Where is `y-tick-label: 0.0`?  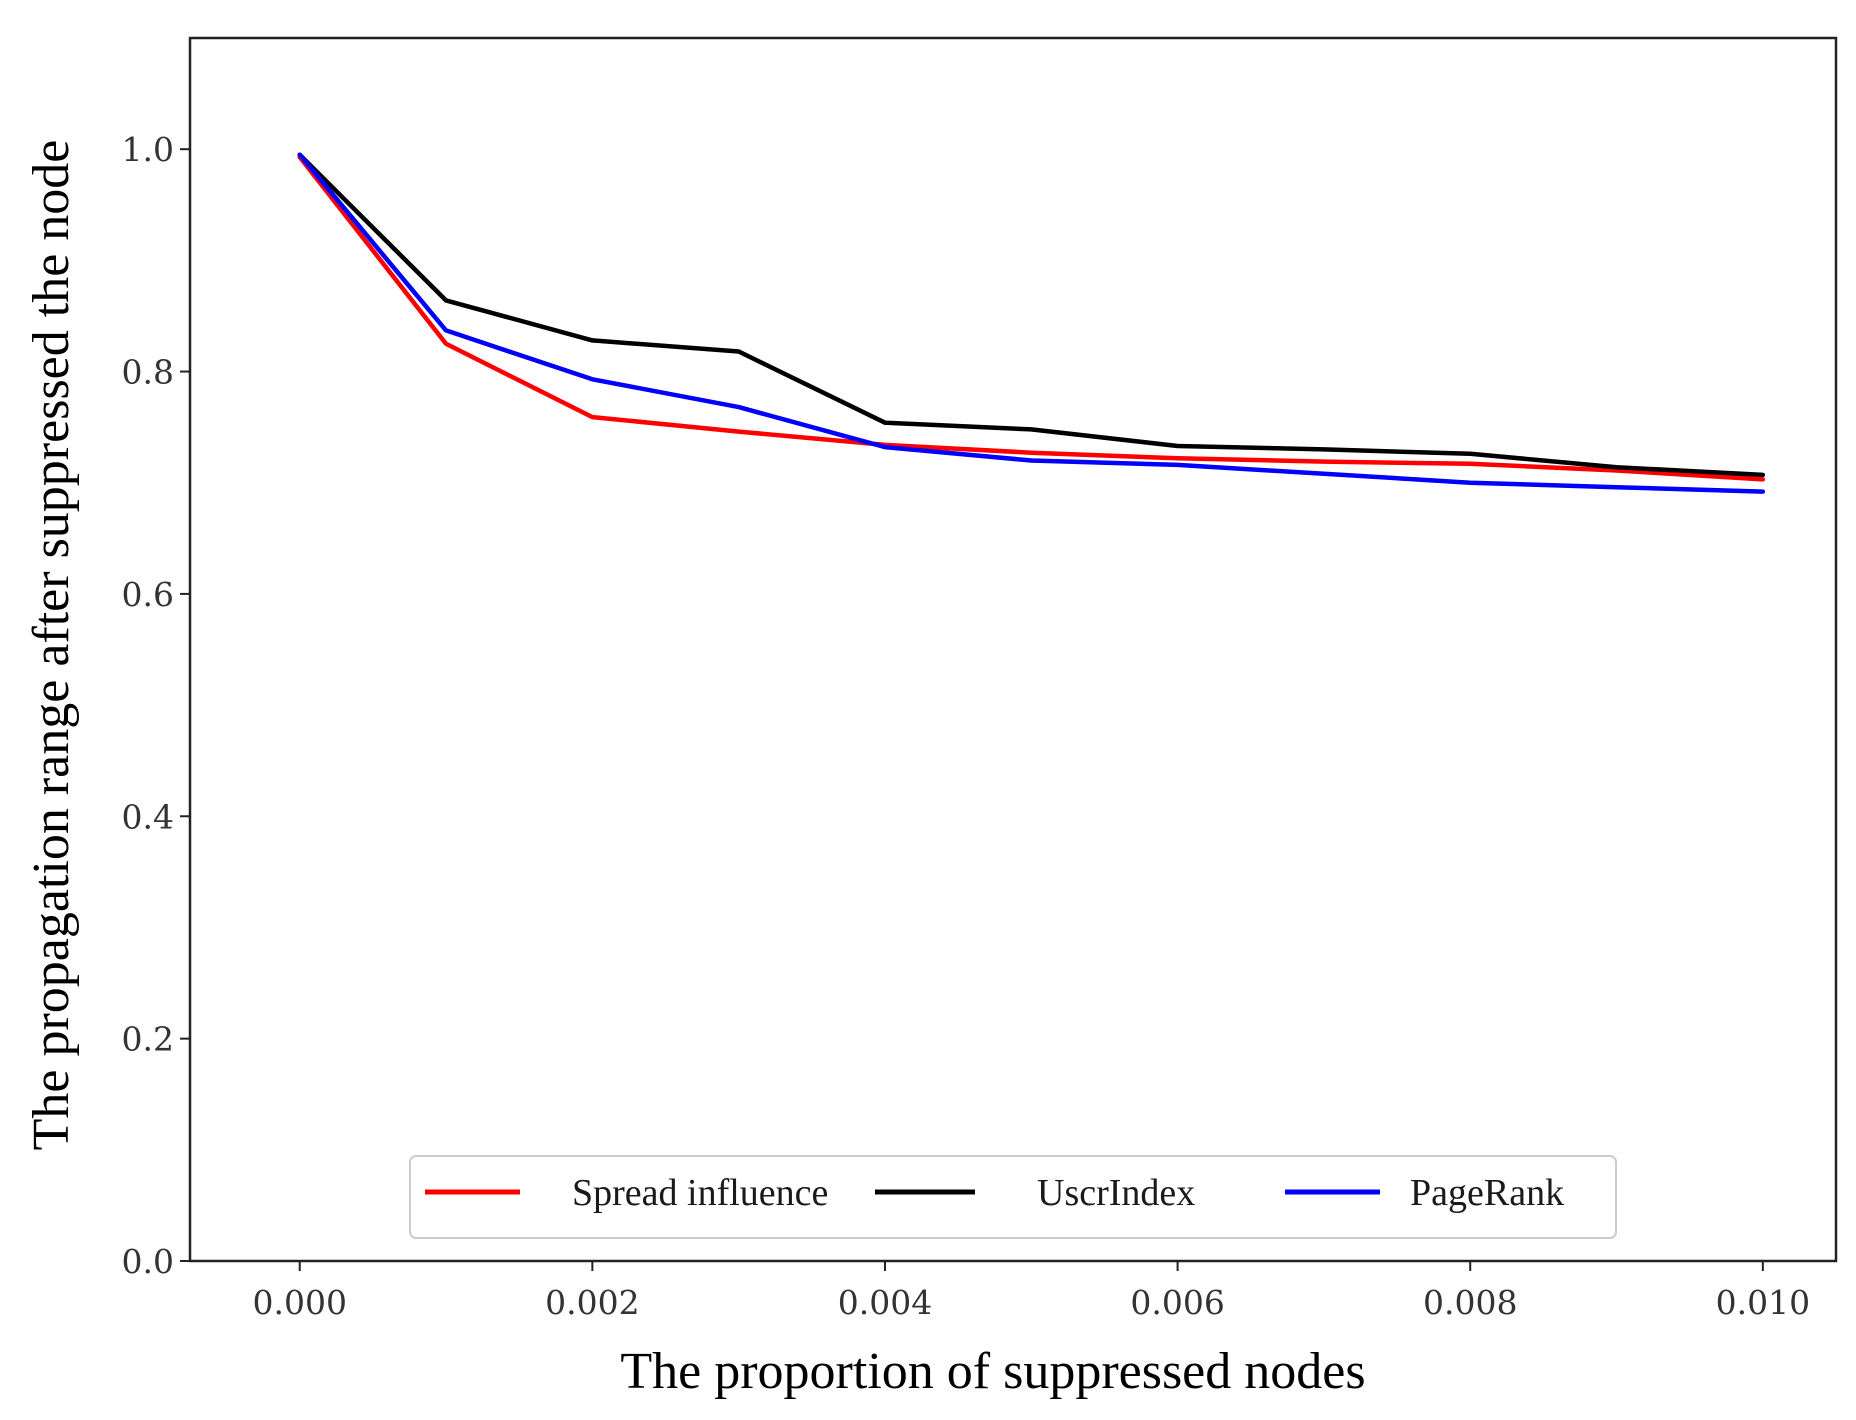
y-tick-label: 0.0 is located at coordinates (148, 1261).